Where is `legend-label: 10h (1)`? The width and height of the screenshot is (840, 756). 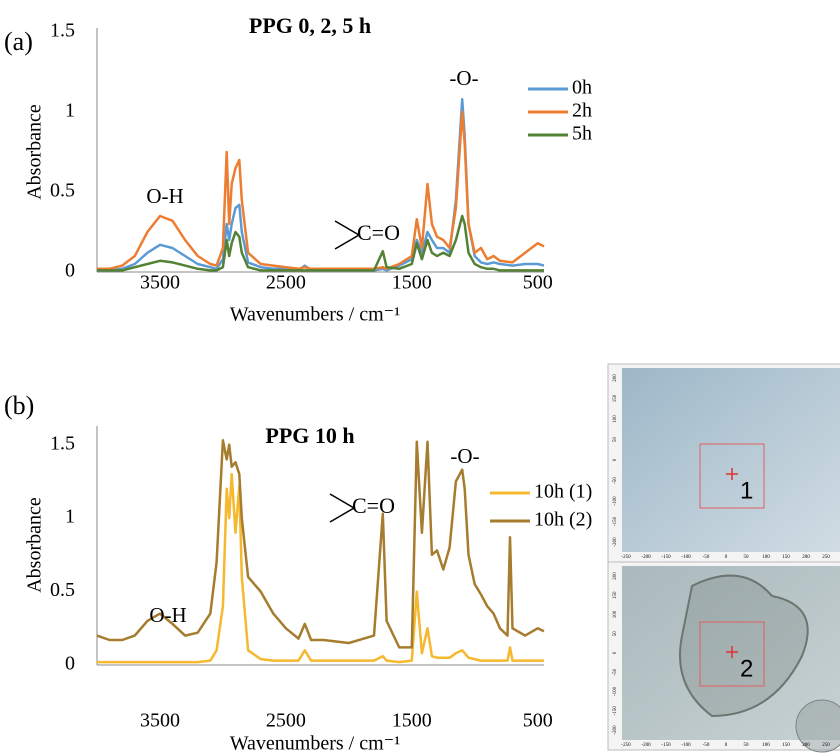
legend-label: 10h (1) is located at coordinates (563, 492).